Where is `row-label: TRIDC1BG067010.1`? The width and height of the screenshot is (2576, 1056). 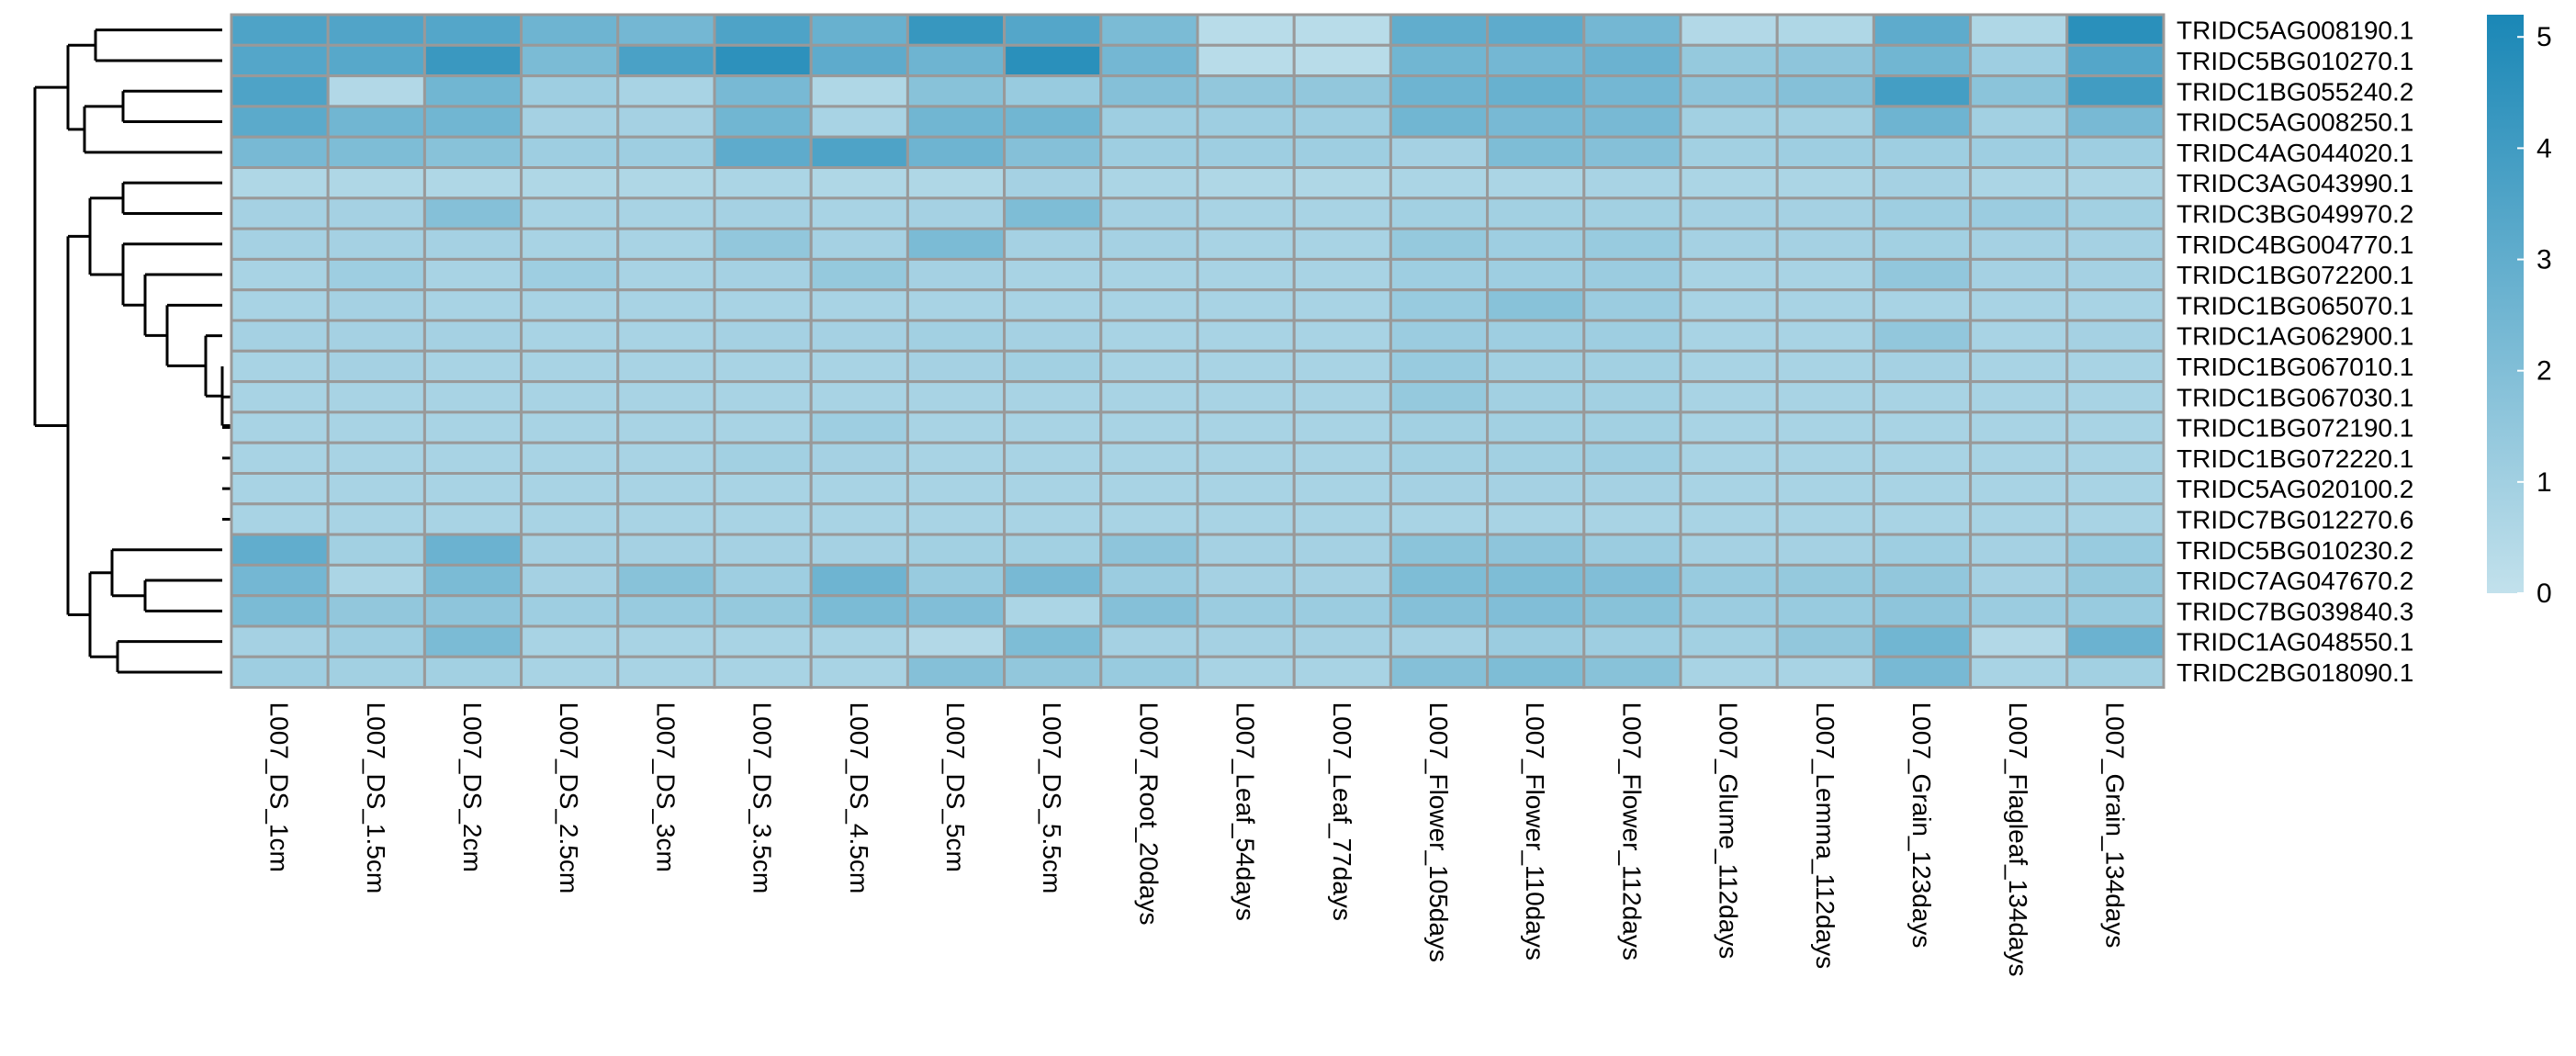 row-label: TRIDC1BG067010.1 is located at coordinates (2295, 367).